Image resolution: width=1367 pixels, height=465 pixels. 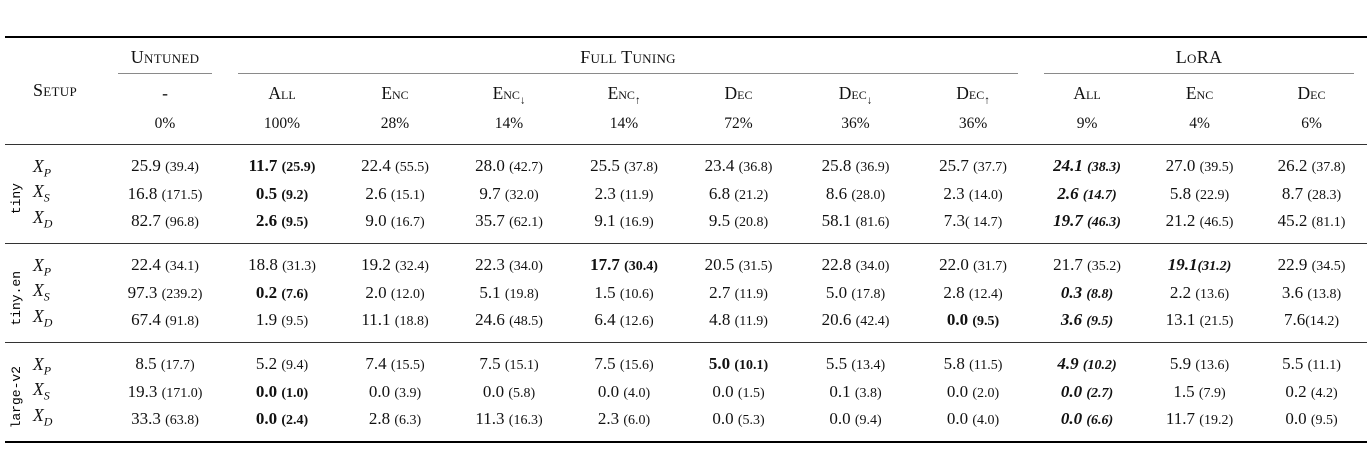 What do you see at coordinates (855, 193) in the screenshot?
I see `table-cell: 8.6 (28.0)` at bounding box center [855, 193].